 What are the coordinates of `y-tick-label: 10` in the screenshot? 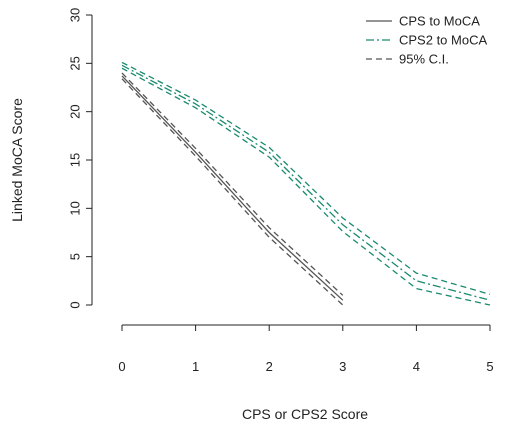 It's located at (75, 208).